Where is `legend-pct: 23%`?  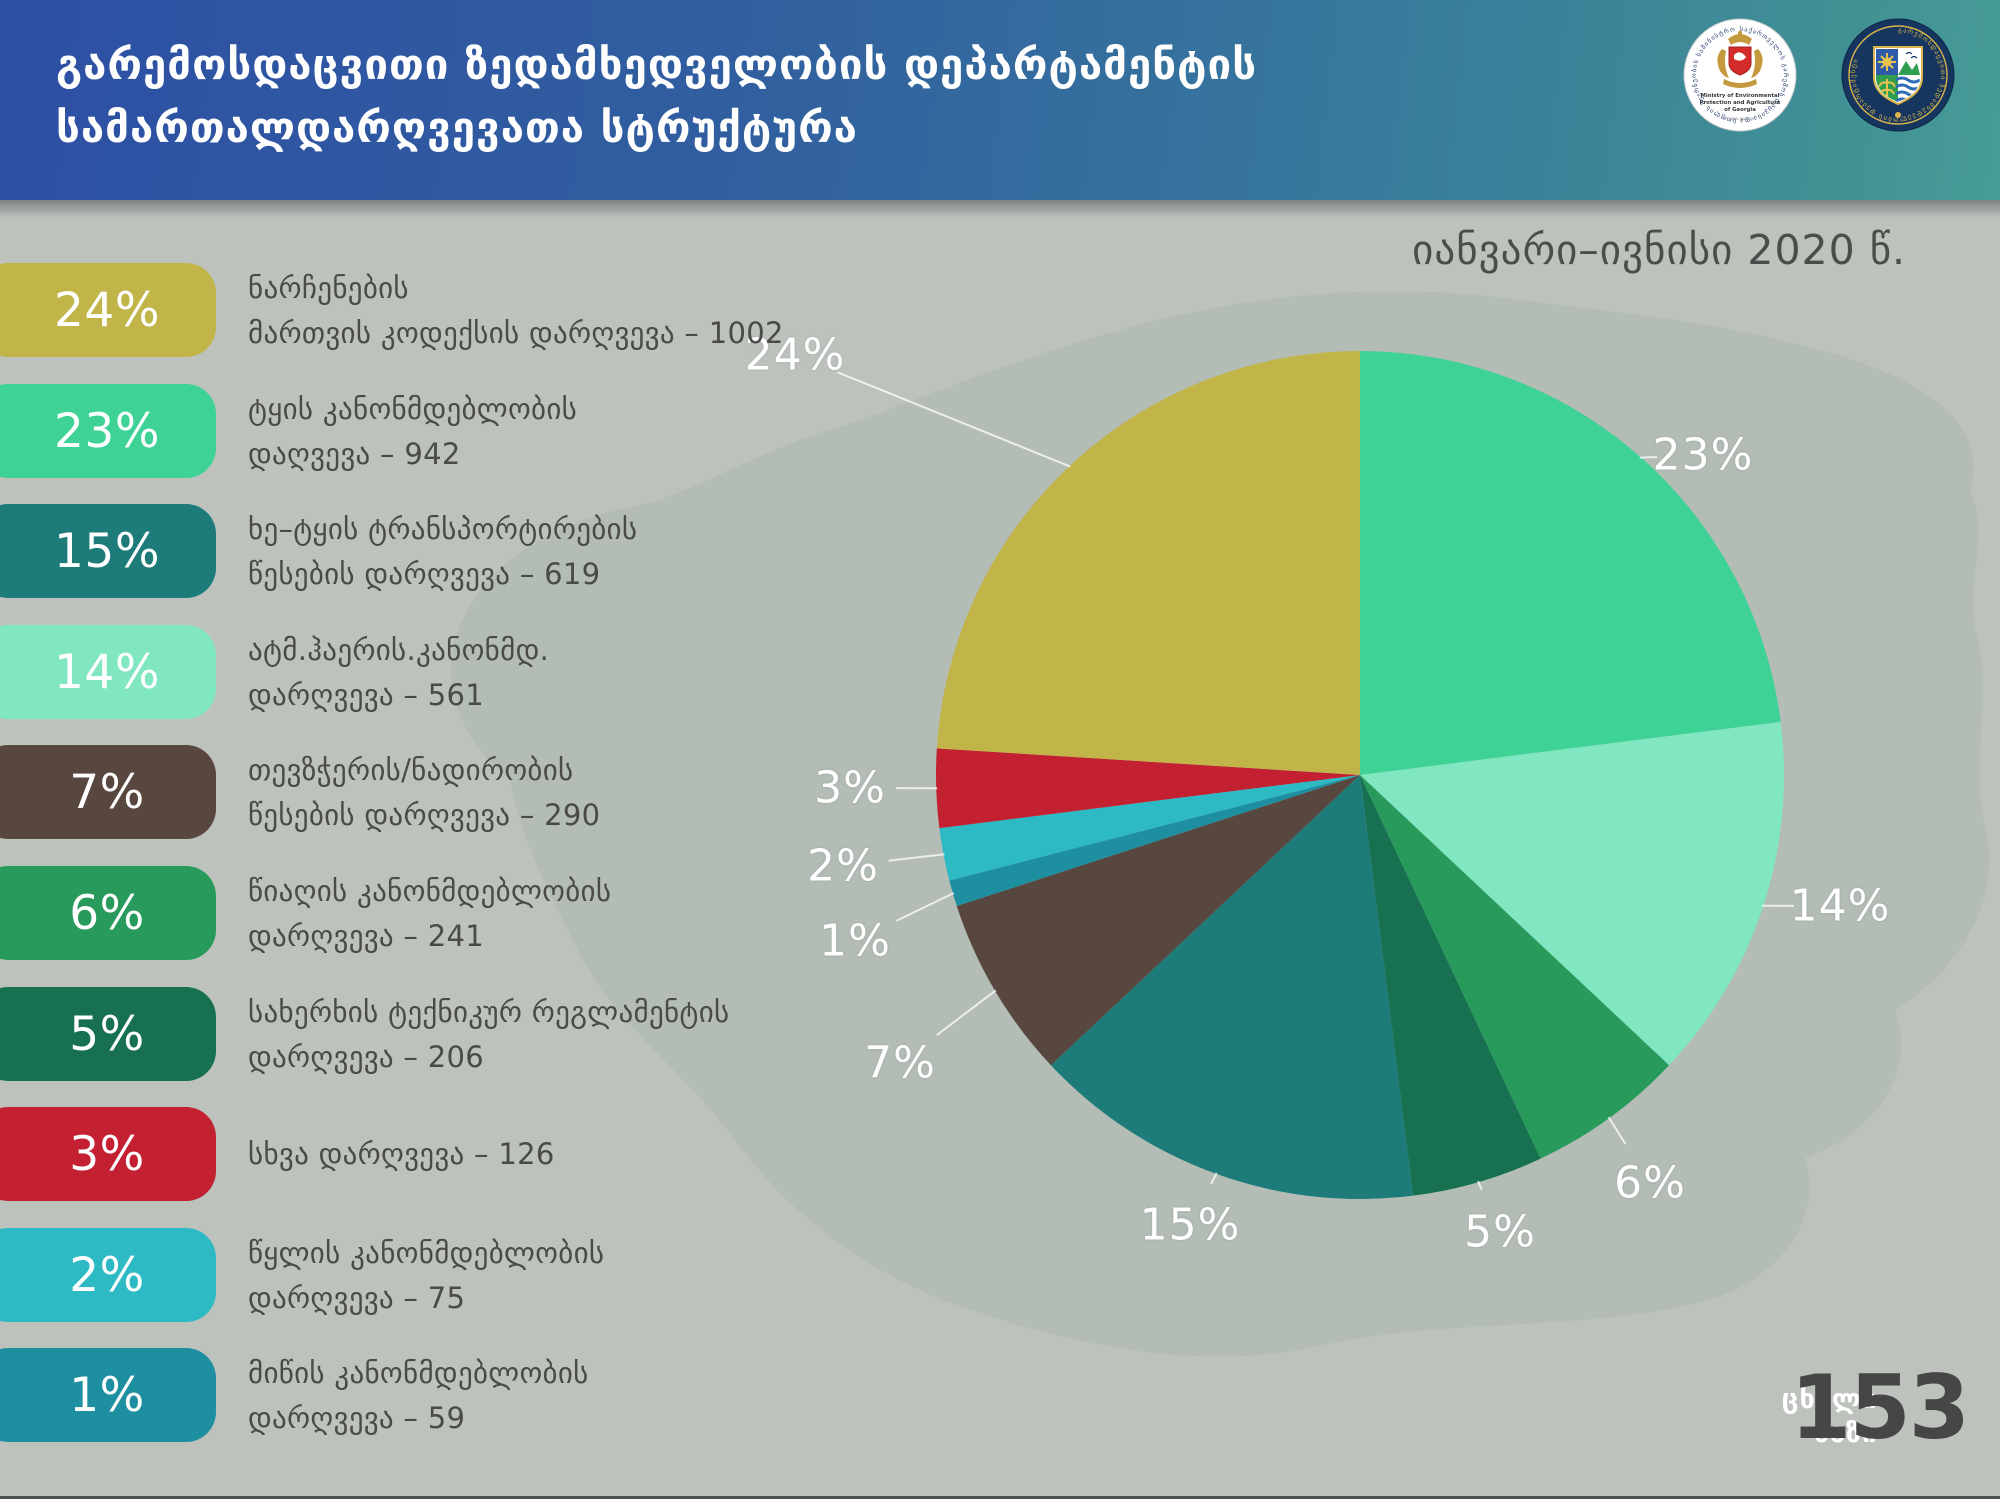 legend-pct: 23% is located at coordinates (107, 431).